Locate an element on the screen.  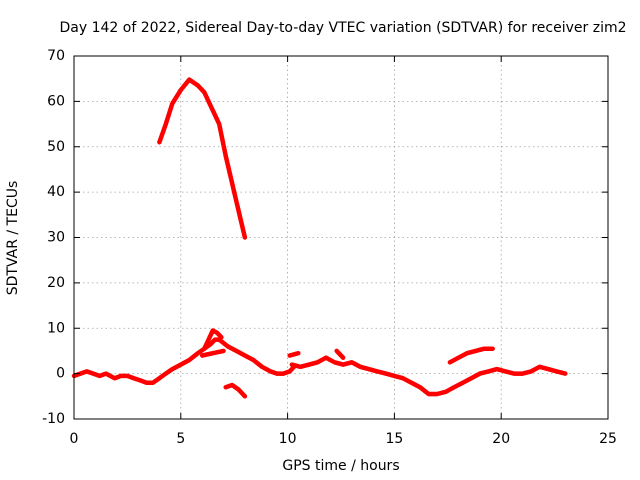
x-tick-label: 0 is located at coordinates (74, 439).